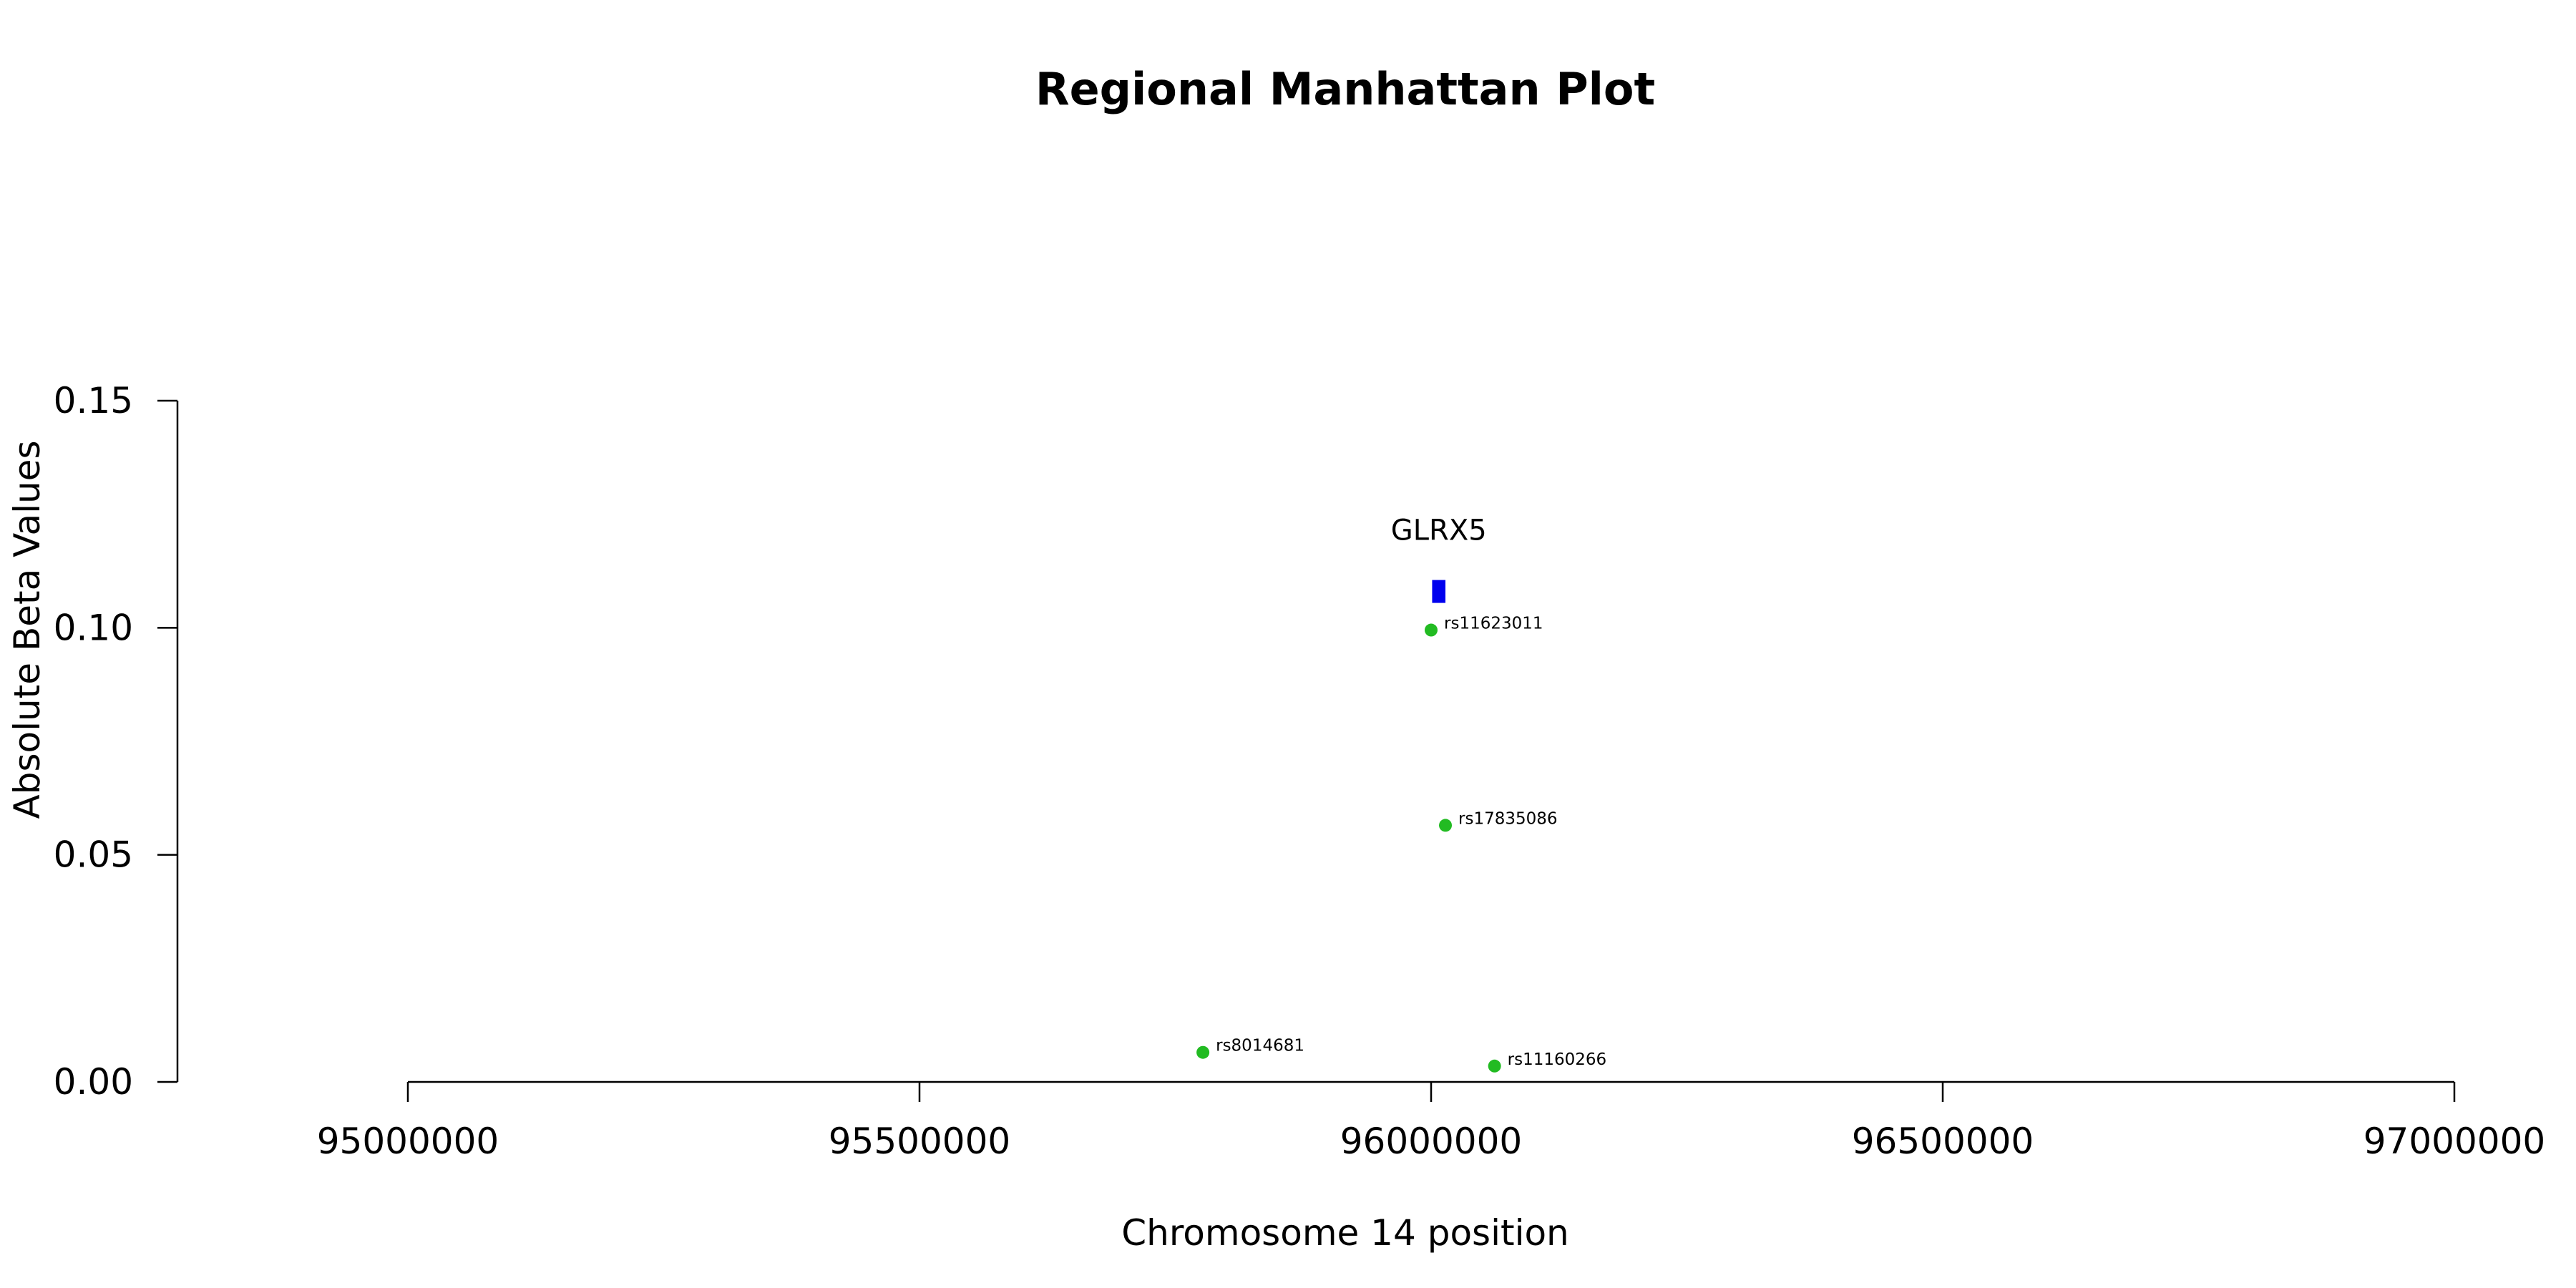 The width and height of the screenshot is (2576, 1288). What do you see at coordinates (1439, 558) in the screenshot?
I see `gene-track: GLRX5` at bounding box center [1439, 558].